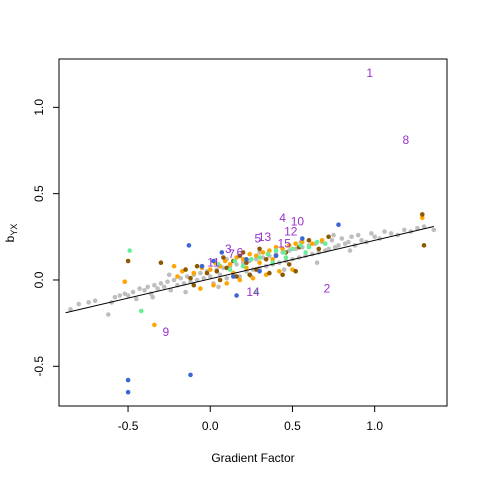 This screenshot has height=480, width=480. Describe the element at coordinates (166, 332) in the screenshot. I see `point-label-9: 9` at that location.